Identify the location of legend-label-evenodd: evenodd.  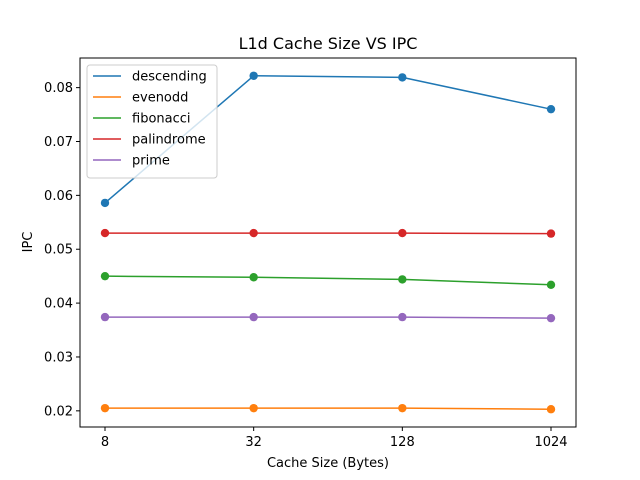
(160, 98).